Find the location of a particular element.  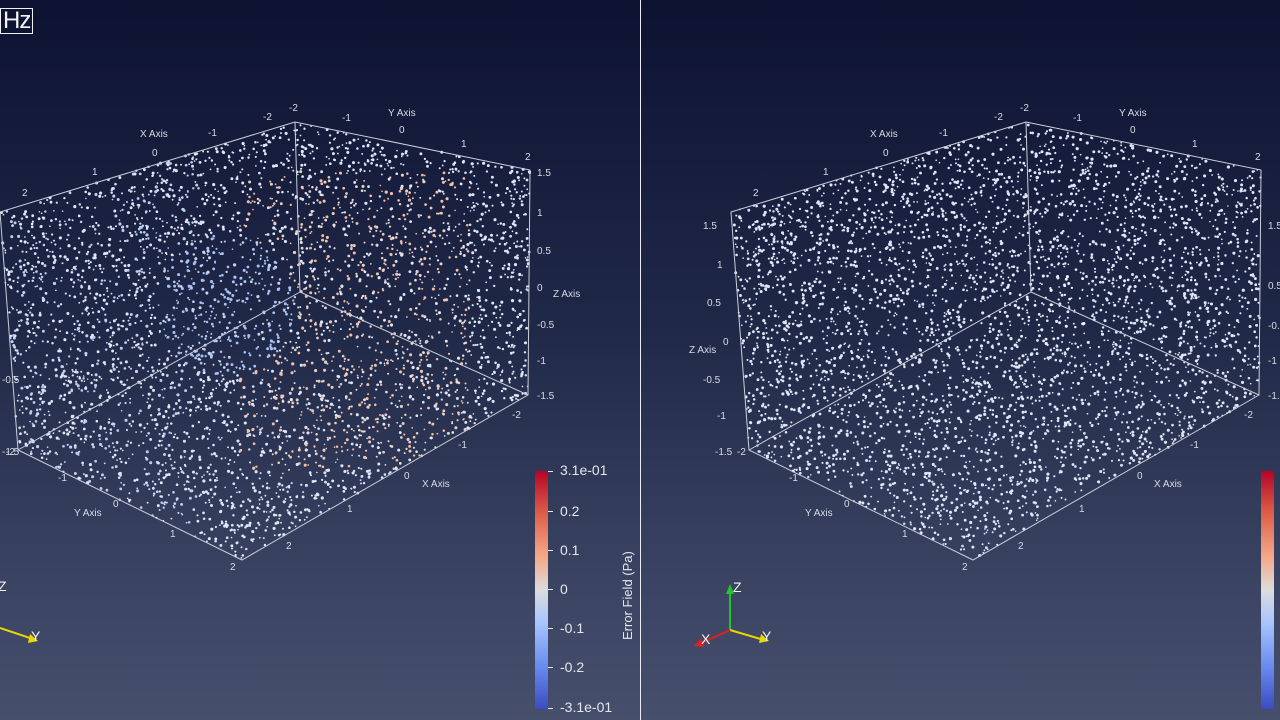

y-arrow-icon is located at coordinates (33, 638).